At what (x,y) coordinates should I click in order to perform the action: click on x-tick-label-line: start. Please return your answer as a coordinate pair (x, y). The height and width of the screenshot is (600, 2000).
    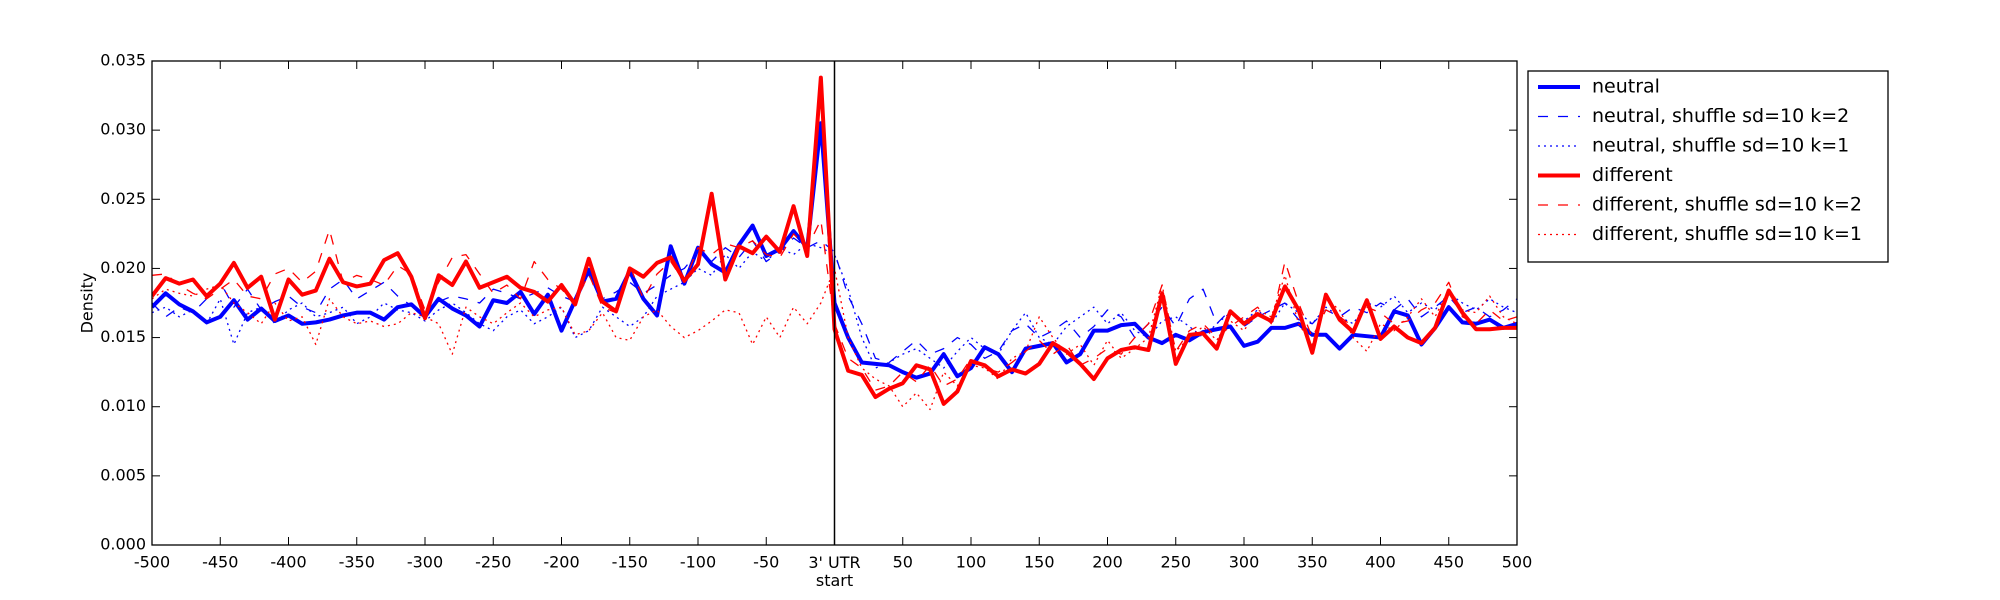
    Looking at the image, I should click on (834, 580).